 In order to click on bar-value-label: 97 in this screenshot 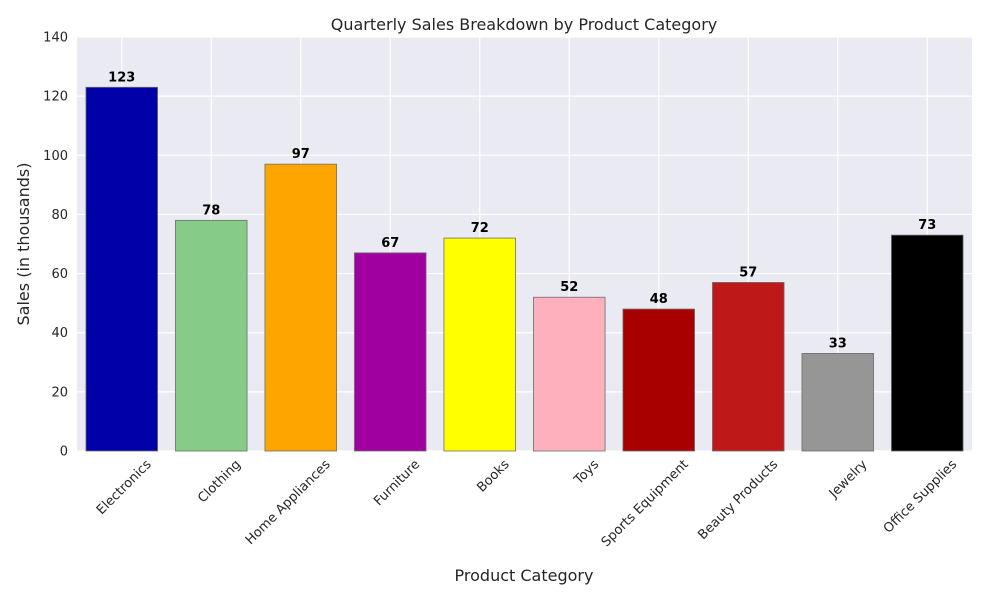, I will do `click(301, 154)`.